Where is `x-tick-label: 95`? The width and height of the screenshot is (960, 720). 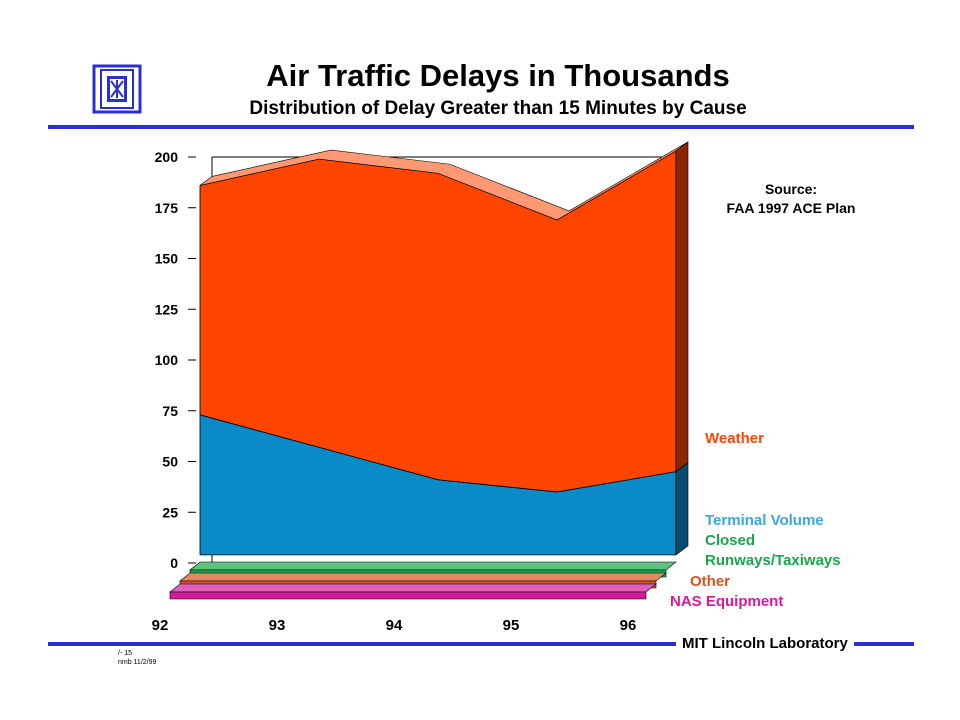 x-tick-label: 95 is located at coordinates (511, 625).